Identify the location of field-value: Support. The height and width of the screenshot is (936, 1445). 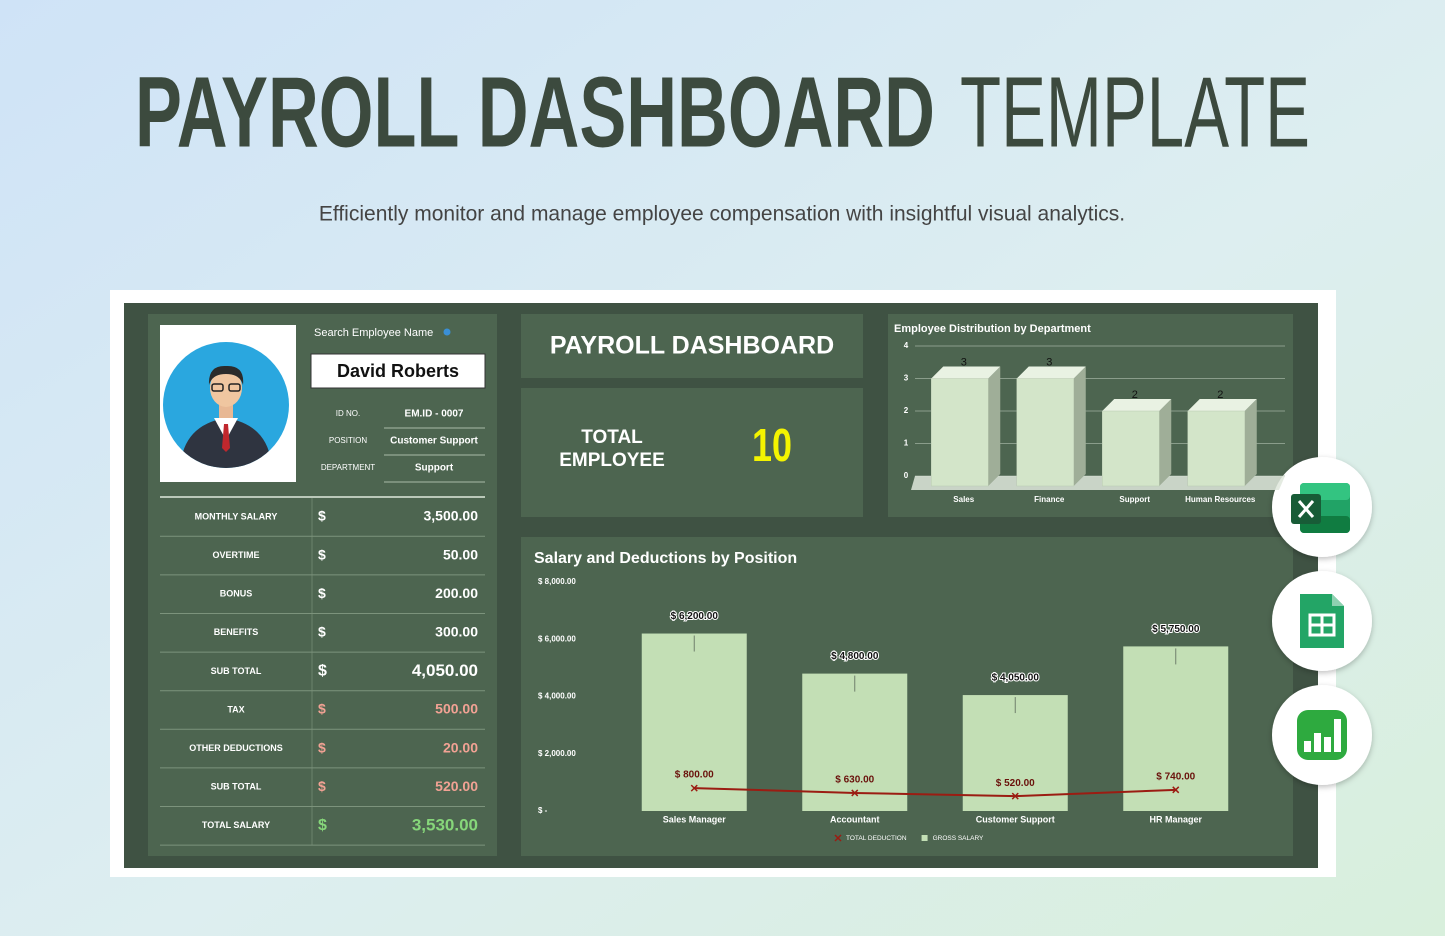
(434, 468).